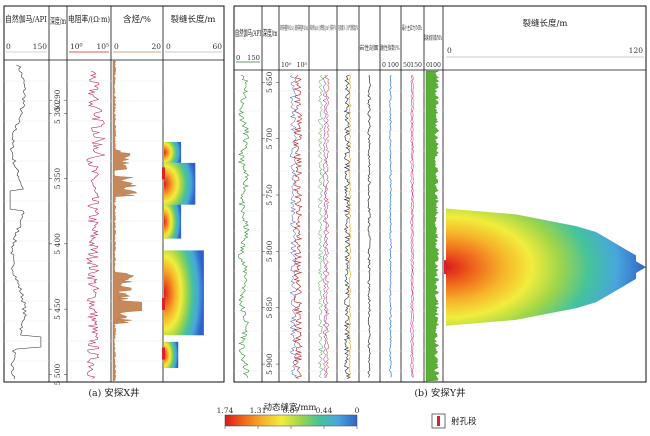  Describe the element at coordinates (269, 195) in the screenshot. I see `depth-tick-label: 5 750` at that location.